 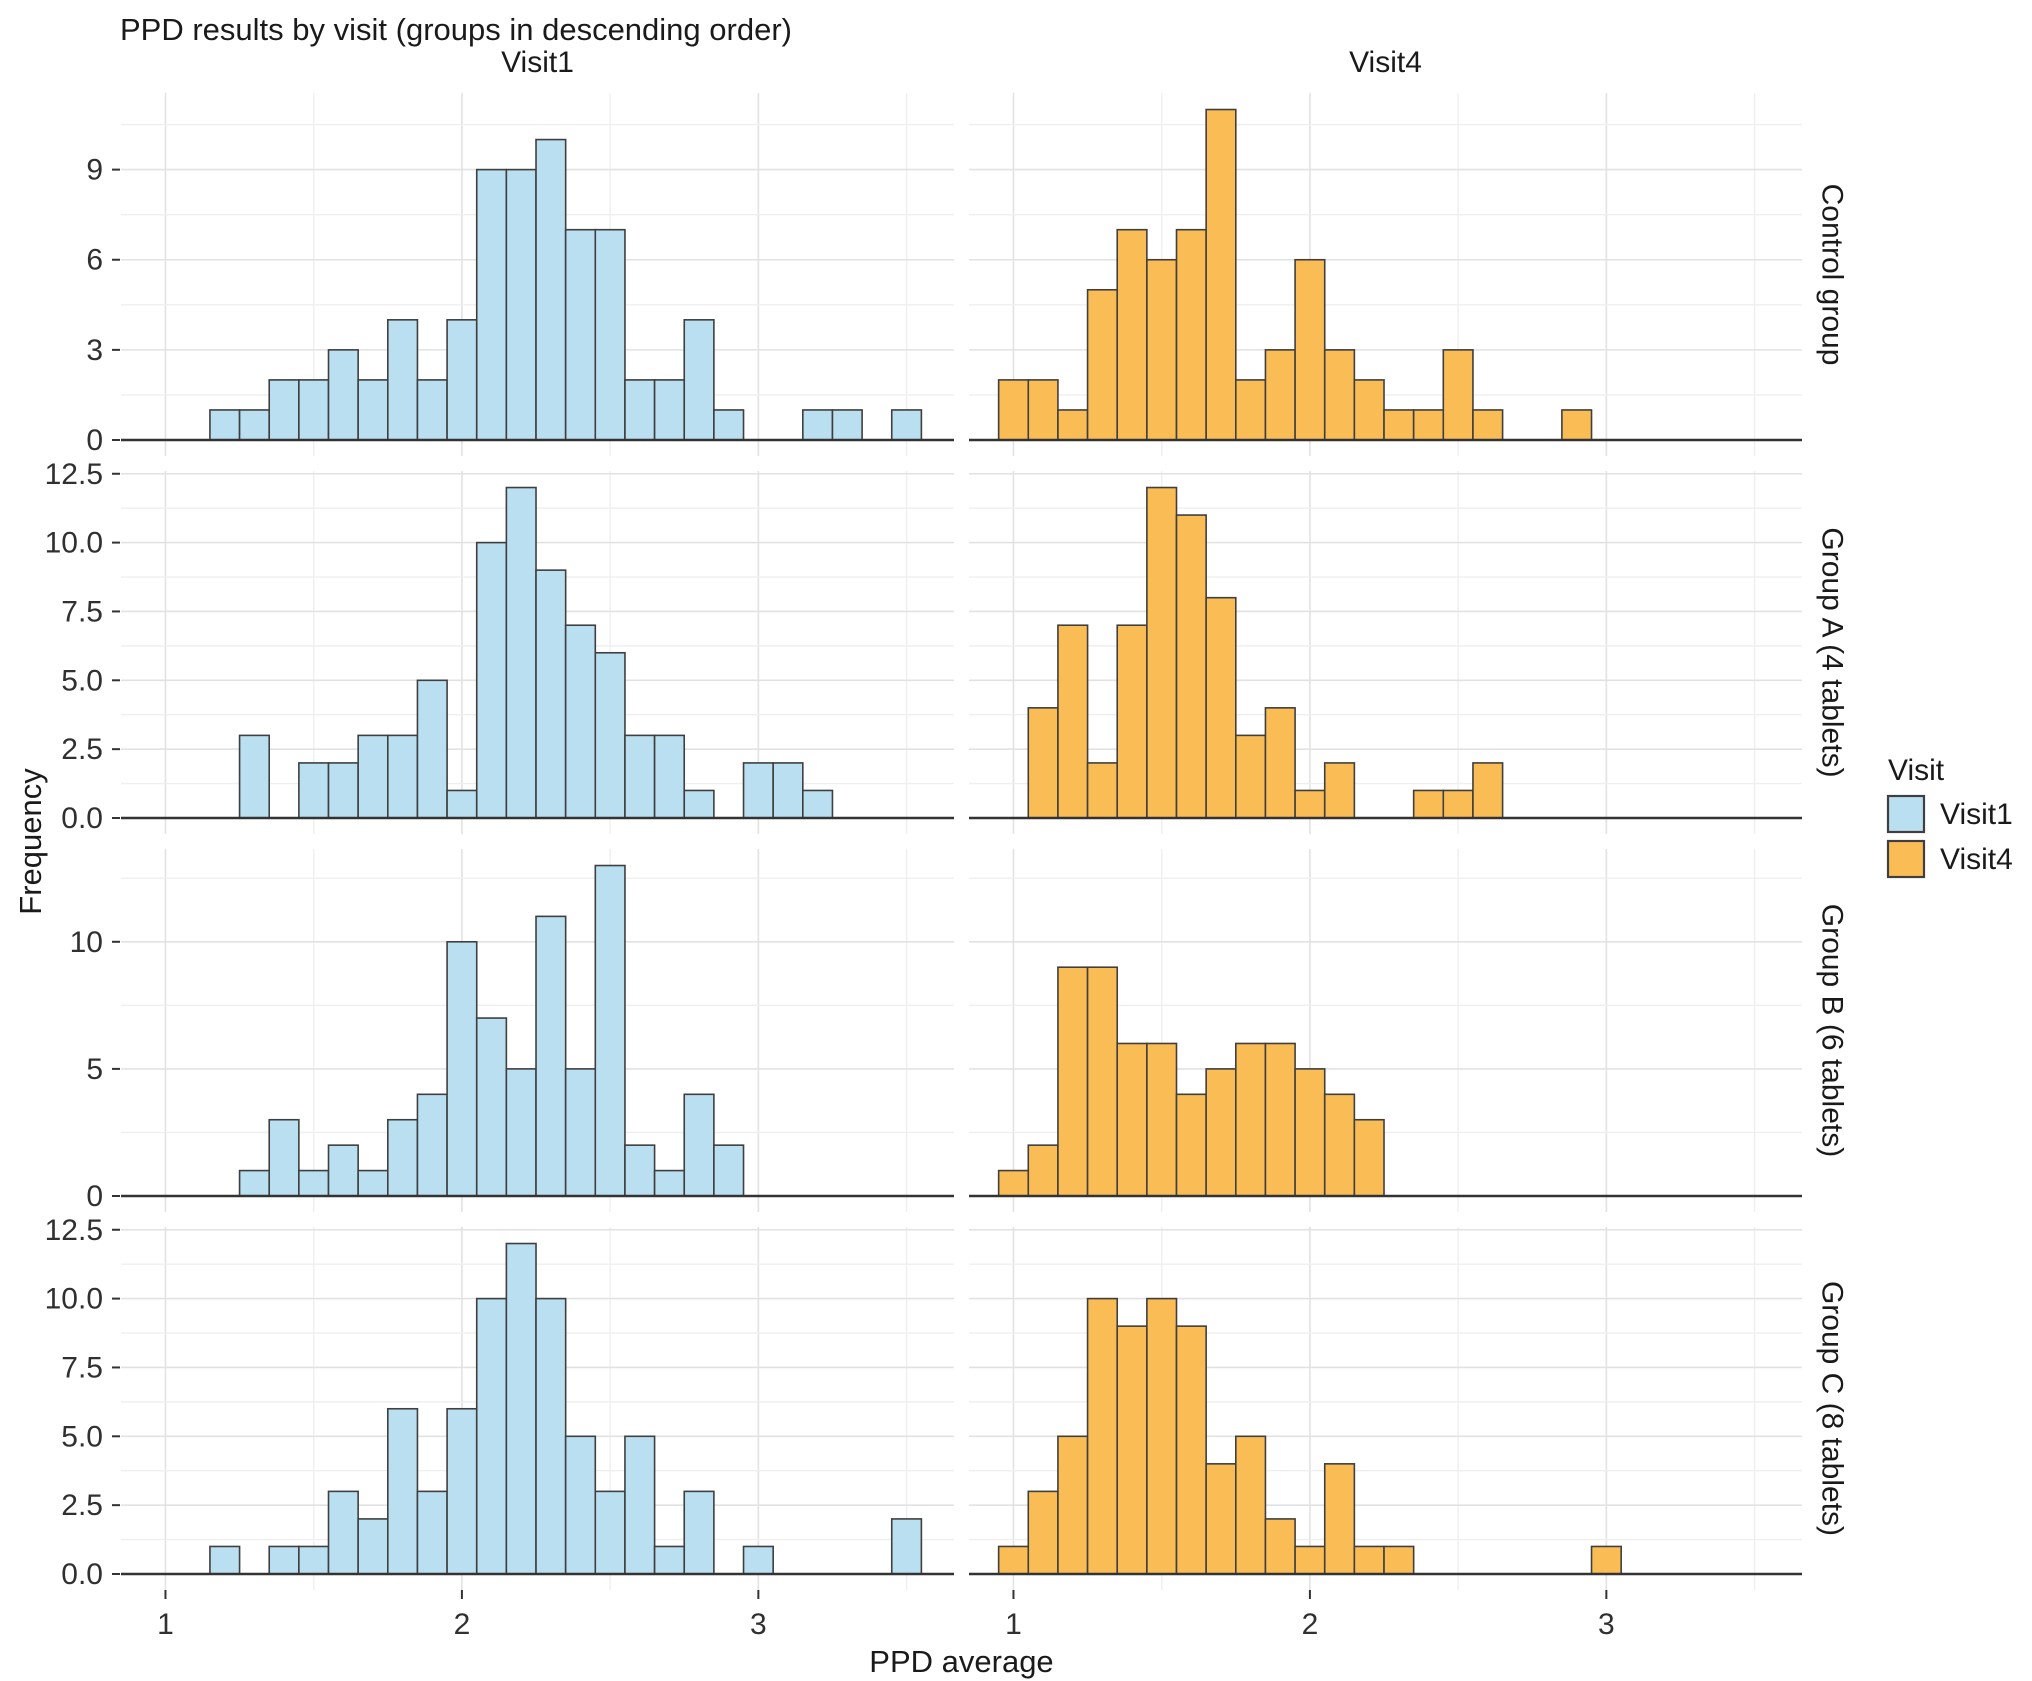 I want to click on x-tick-label: 1, so click(x=1013, y=1624).